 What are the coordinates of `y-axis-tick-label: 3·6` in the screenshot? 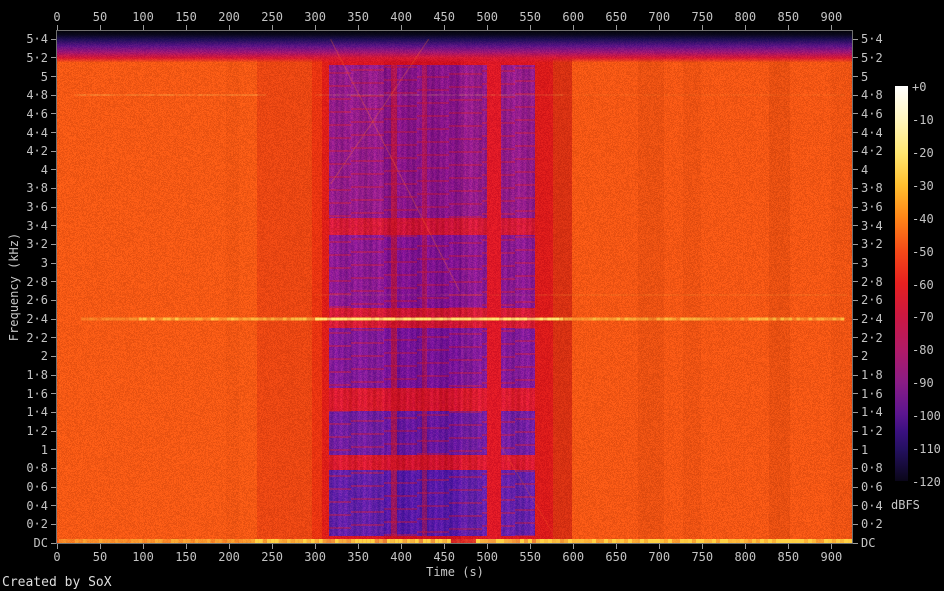 It's located at (872, 207).